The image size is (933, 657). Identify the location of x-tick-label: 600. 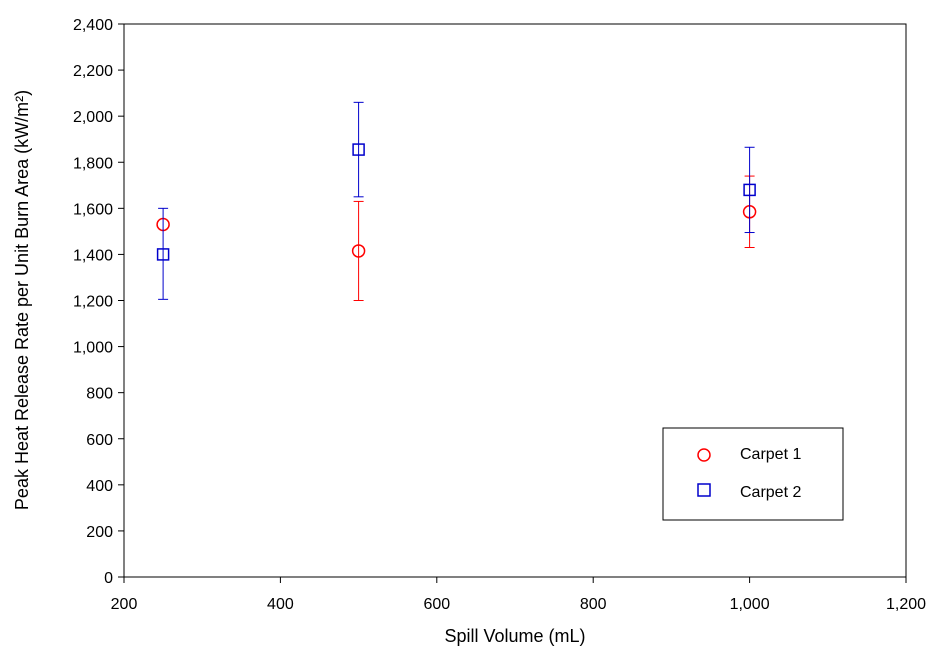
(436, 604).